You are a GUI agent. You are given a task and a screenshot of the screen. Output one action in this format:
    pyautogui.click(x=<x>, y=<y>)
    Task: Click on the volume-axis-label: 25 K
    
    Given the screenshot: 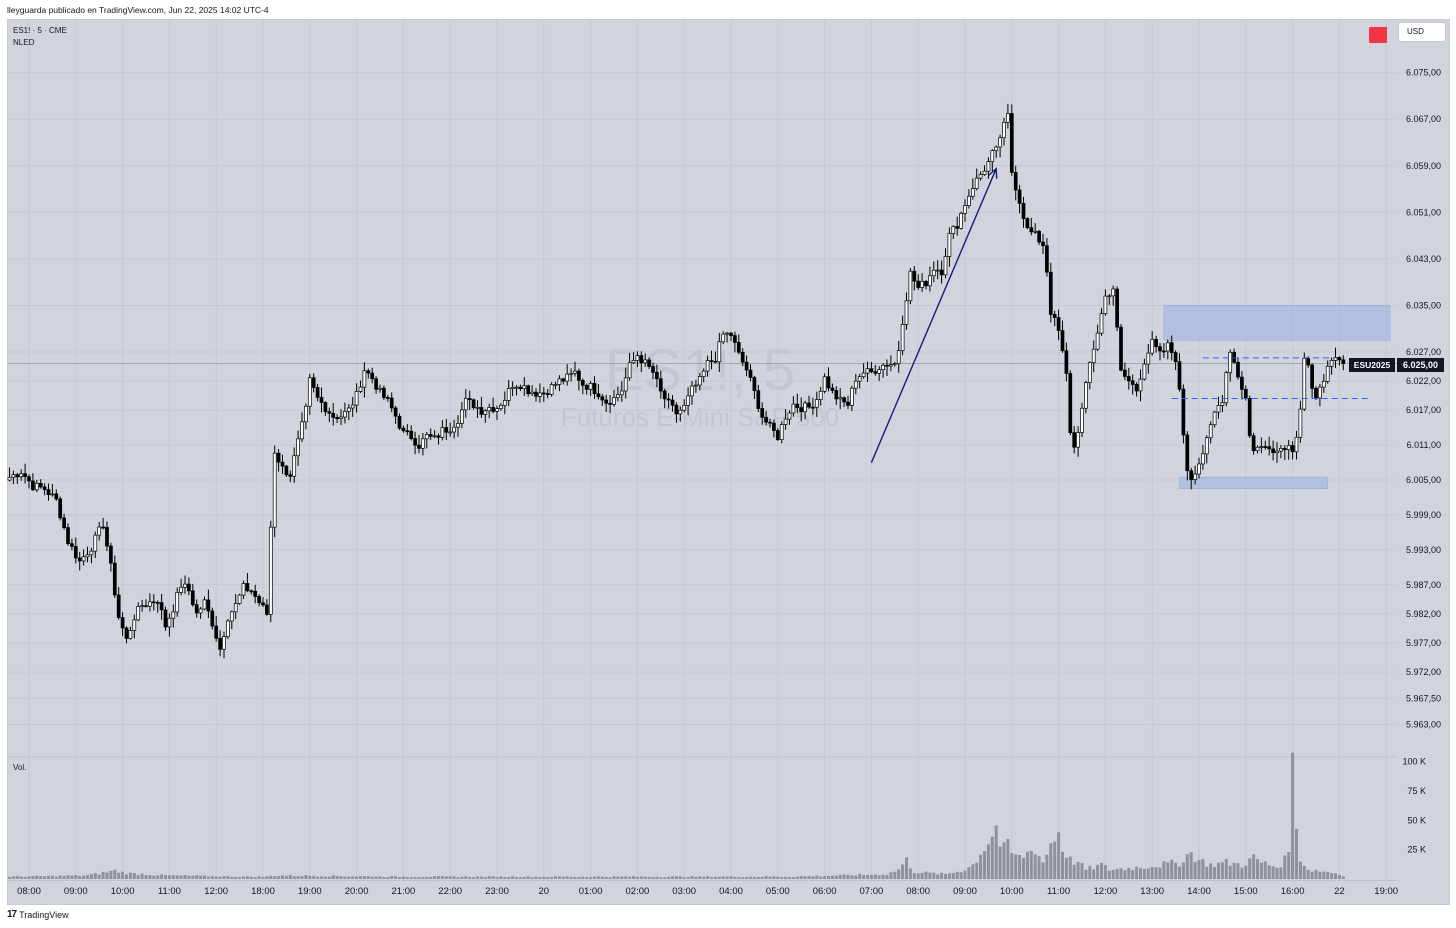 What is the action you would take?
    pyautogui.click(x=1416, y=850)
    